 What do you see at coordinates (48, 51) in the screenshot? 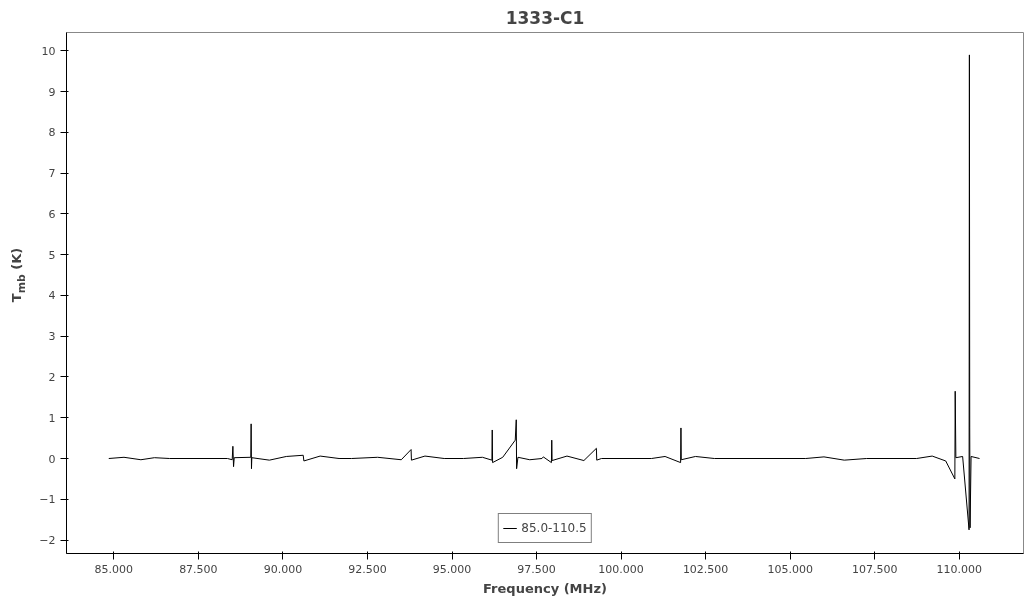
I see `y-tick-label: 10` at bounding box center [48, 51].